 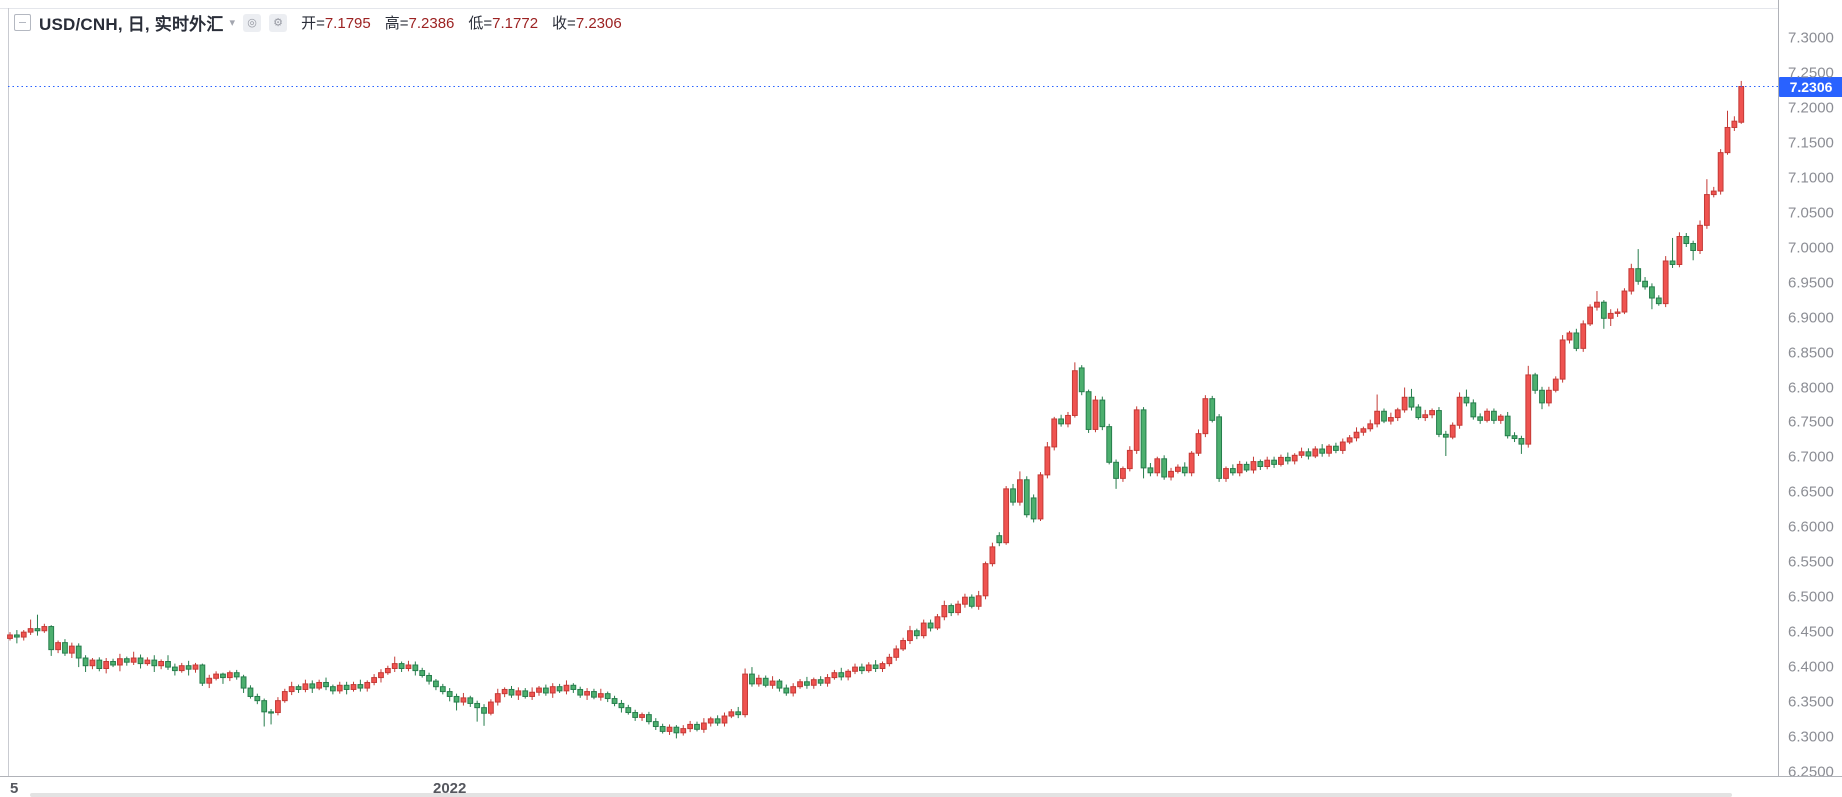 What do you see at coordinates (1811, 527) in the screenshot?
I see `price-axis-label: 6.6000` at bounding box center [1811, 527].